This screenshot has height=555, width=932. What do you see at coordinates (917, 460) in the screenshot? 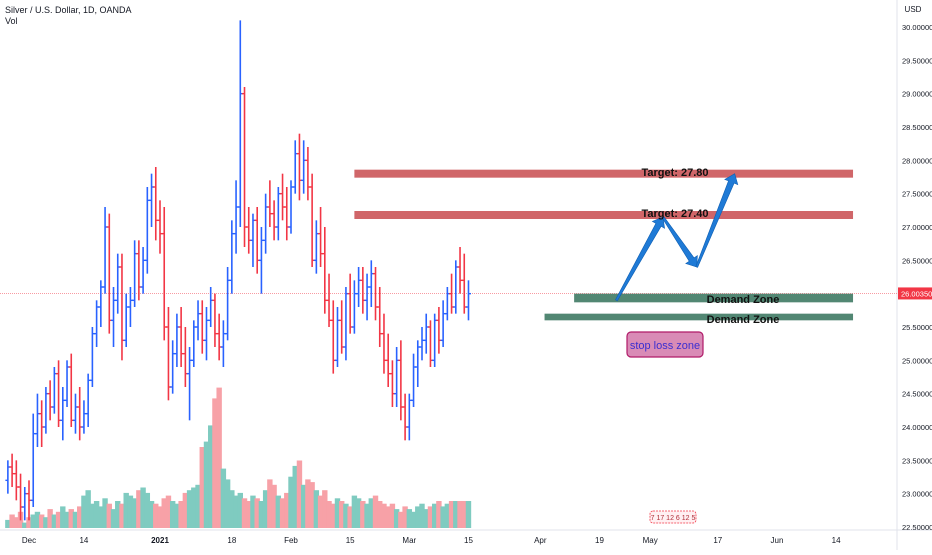
I see `price-tick-label: 23.50000` at bounding box center [917, 460].